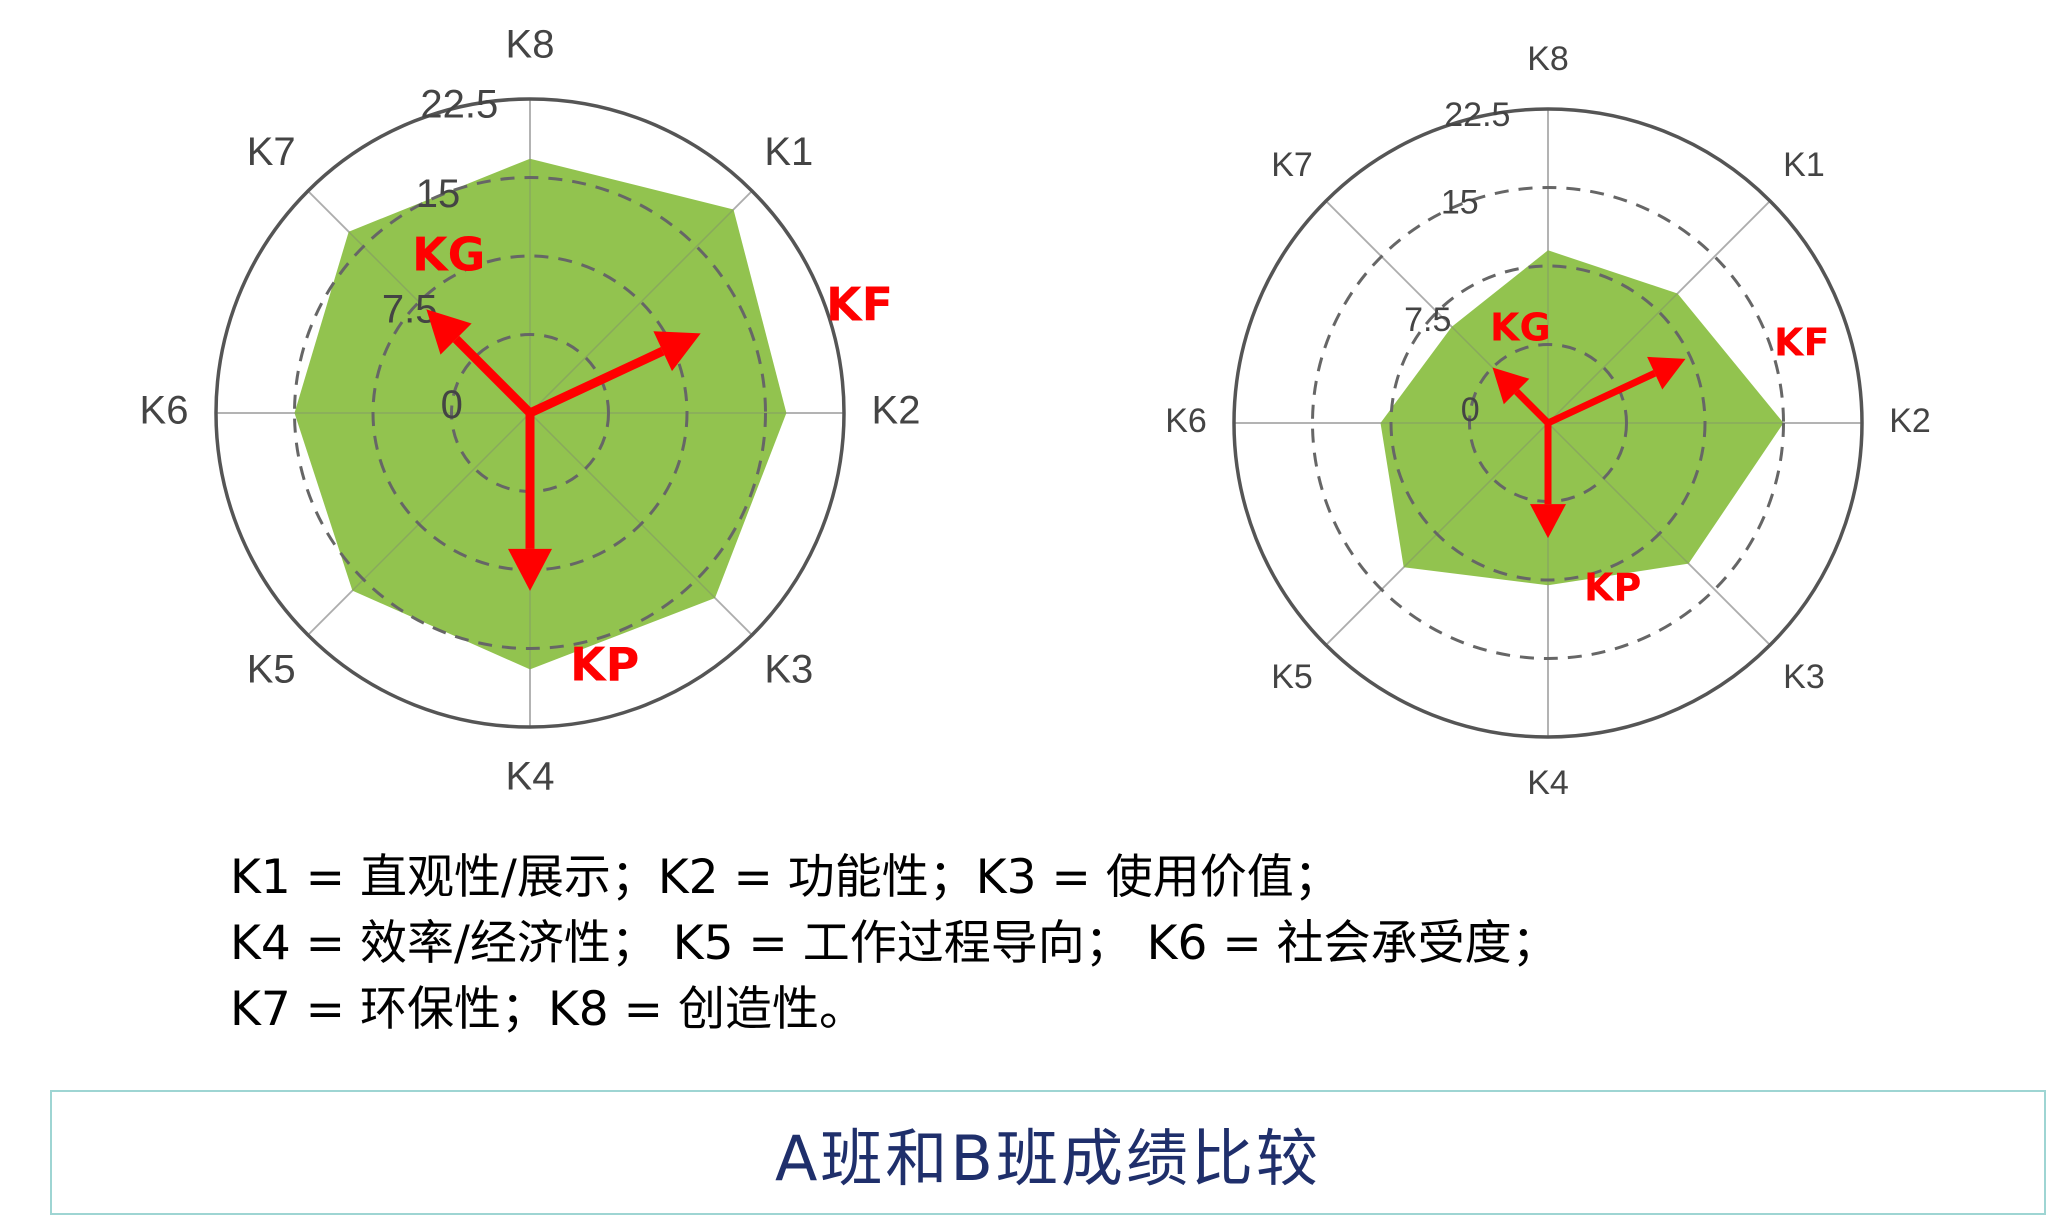 The width and height of the screenshot is (2072, 1224). Describe the element at coordinates (785, 877) in the screenshot. I see `legend-line-1: K1 = 直观性/展示；K2 = 功能性；K3 = 使用价值；` at that location.